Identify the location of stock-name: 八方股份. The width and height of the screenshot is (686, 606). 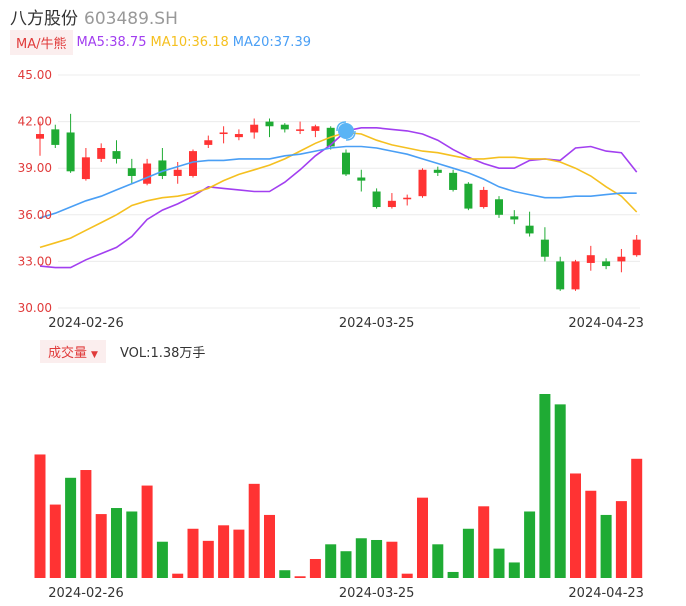
(44, 19).